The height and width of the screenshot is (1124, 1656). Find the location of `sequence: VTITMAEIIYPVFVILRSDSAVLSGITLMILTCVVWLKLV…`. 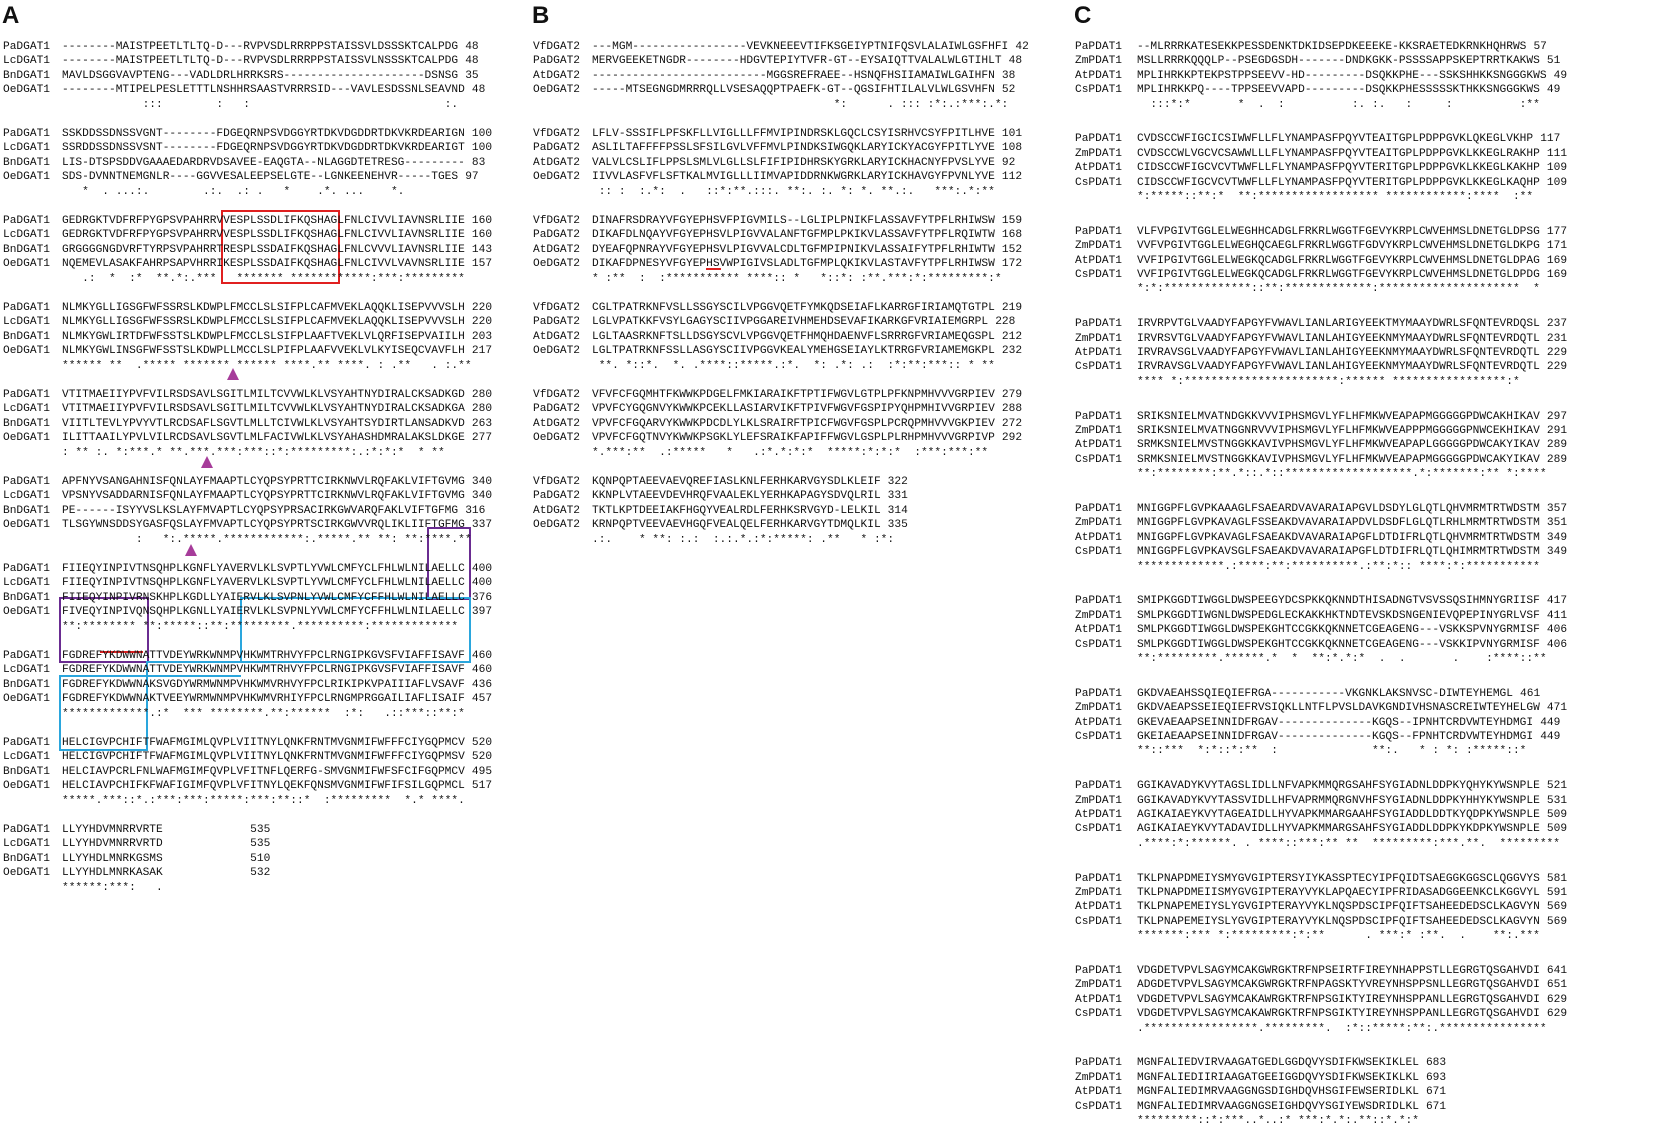

sequence: VTITMAEIIYPVFVILRSDSAVLSGITLMILTCVVWLKLV… is located at coordinates (263, 395).